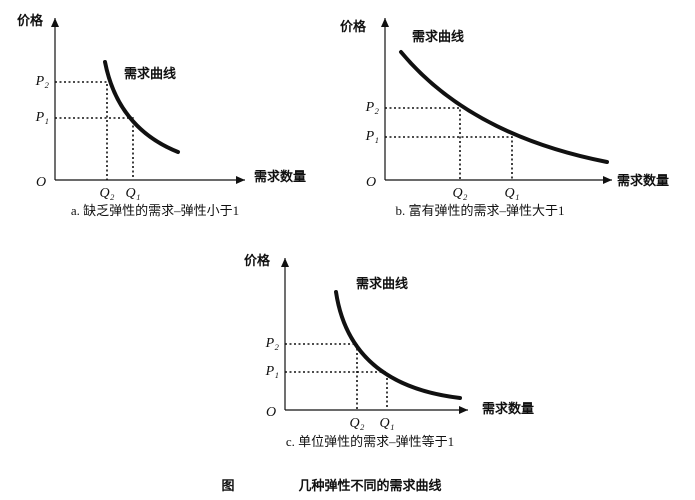 This screenshot has width=695, height=500. Describe the element at coordinates (369, 485) in the screenshot. I see `figure-title: 几种弹性不同的需求曲线` at that location.